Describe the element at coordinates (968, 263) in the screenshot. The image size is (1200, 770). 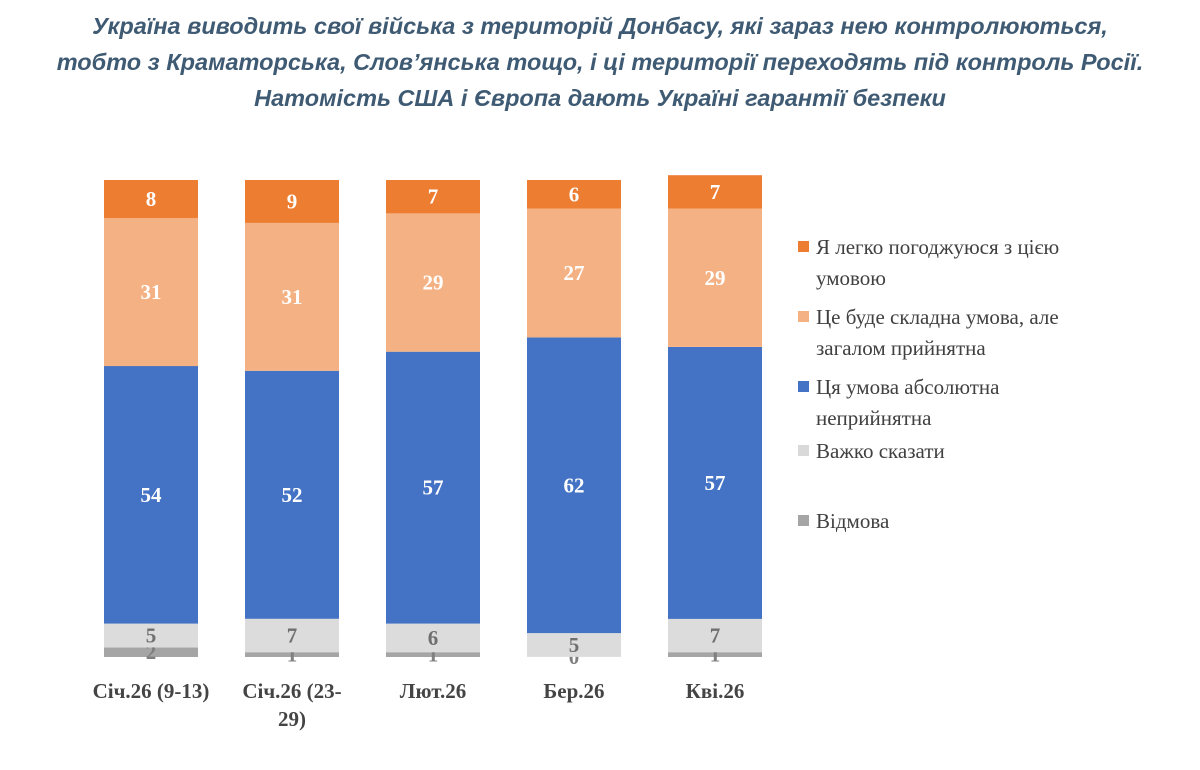
I see `legend-item: Я легко погоджуюся з цією умовою` at that location.